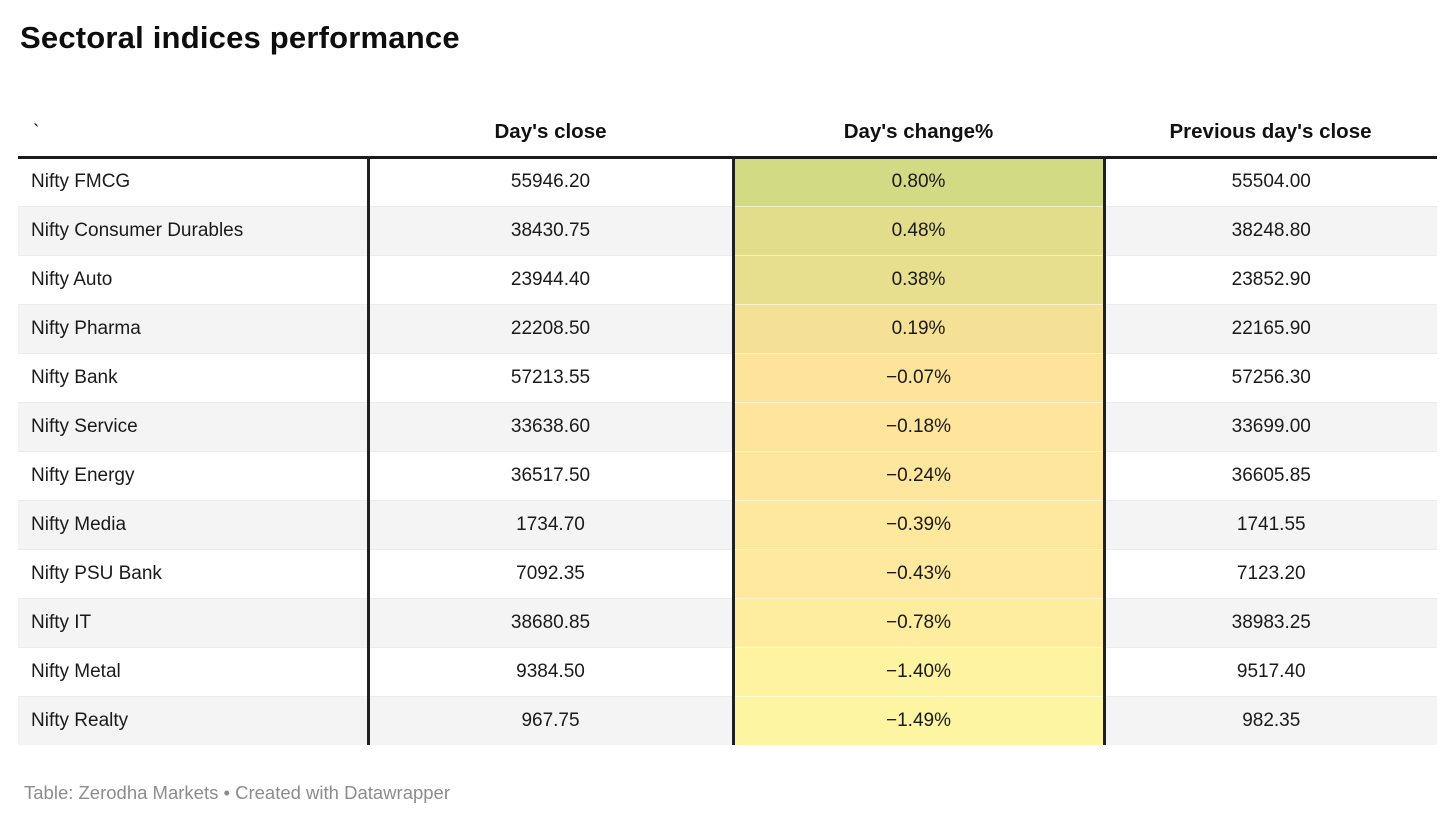 The width and height of the screenshot is (1456, 828). What do you see at coordinates (240, 37) in the screenshot?
I see `page-title: Sectoral indices performance` at bounding box center [240, 37].